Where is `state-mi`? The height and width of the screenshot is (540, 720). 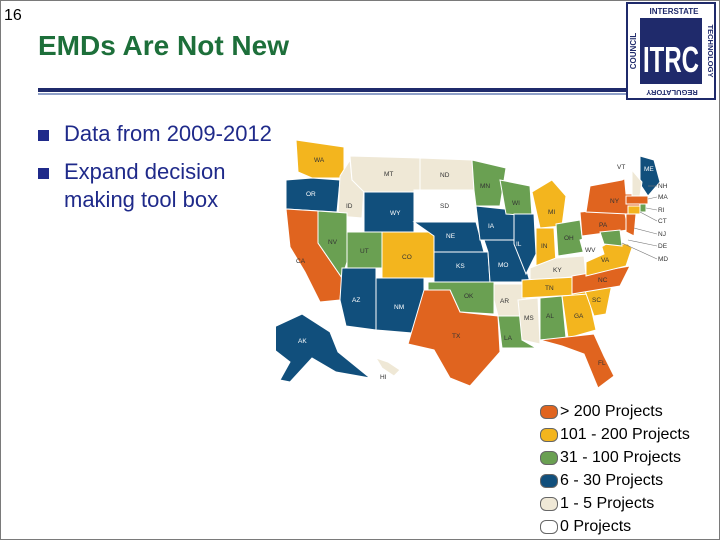 state-mi is located at coordinates (549, 204).